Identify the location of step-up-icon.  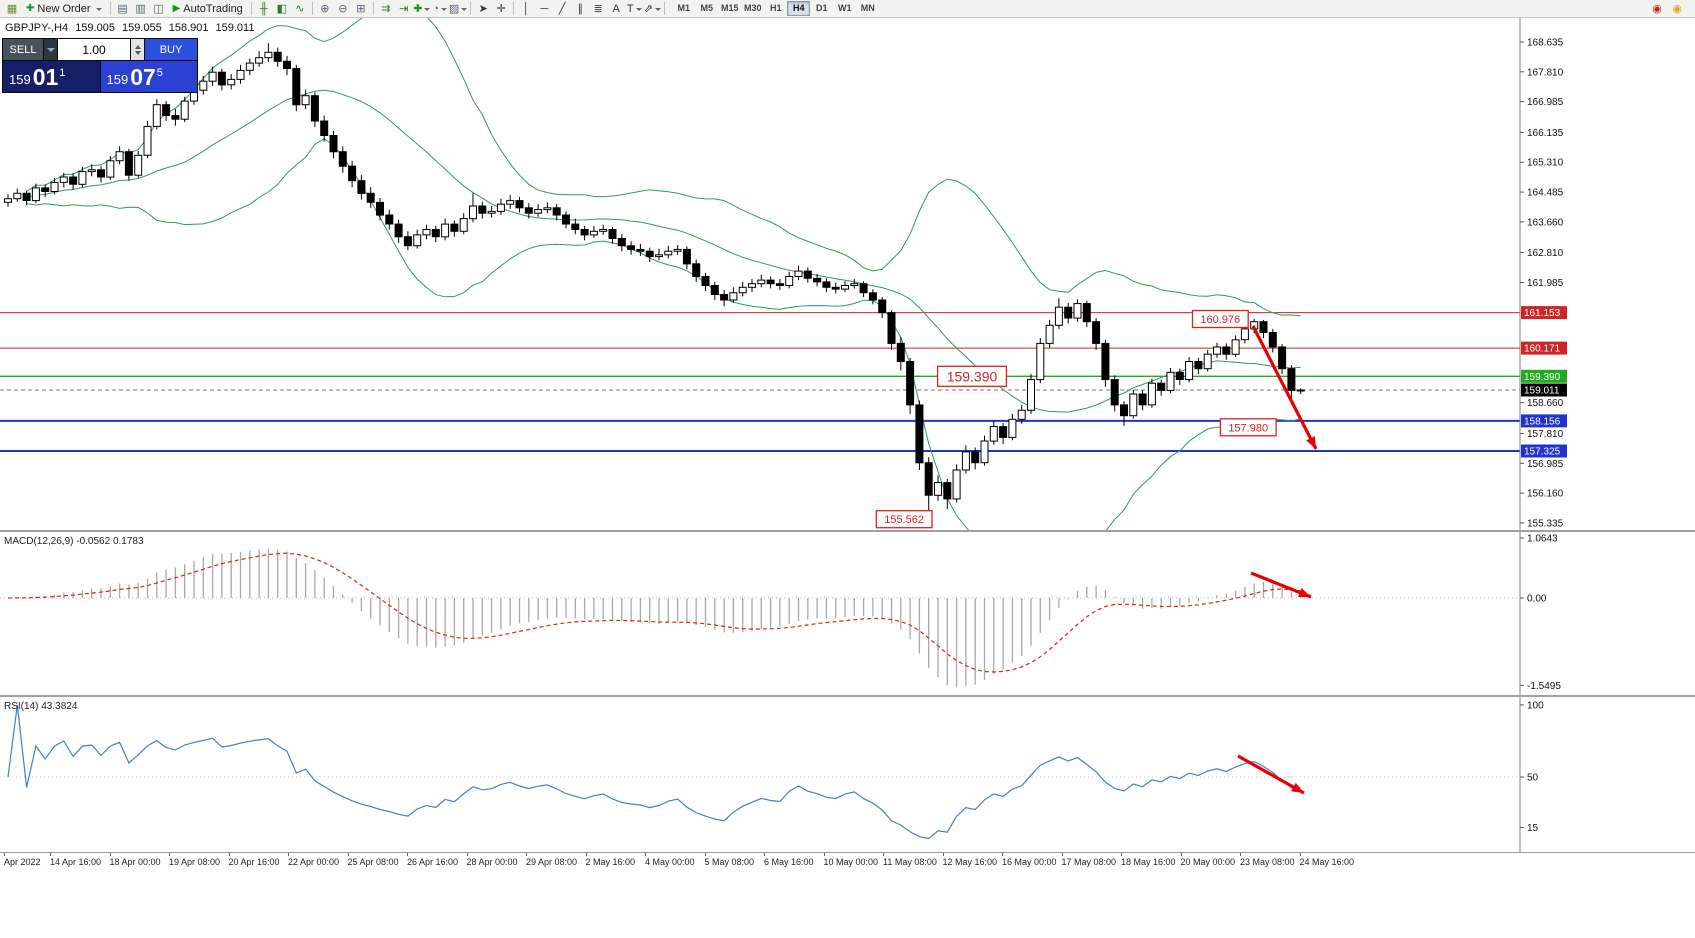
(137, 45).